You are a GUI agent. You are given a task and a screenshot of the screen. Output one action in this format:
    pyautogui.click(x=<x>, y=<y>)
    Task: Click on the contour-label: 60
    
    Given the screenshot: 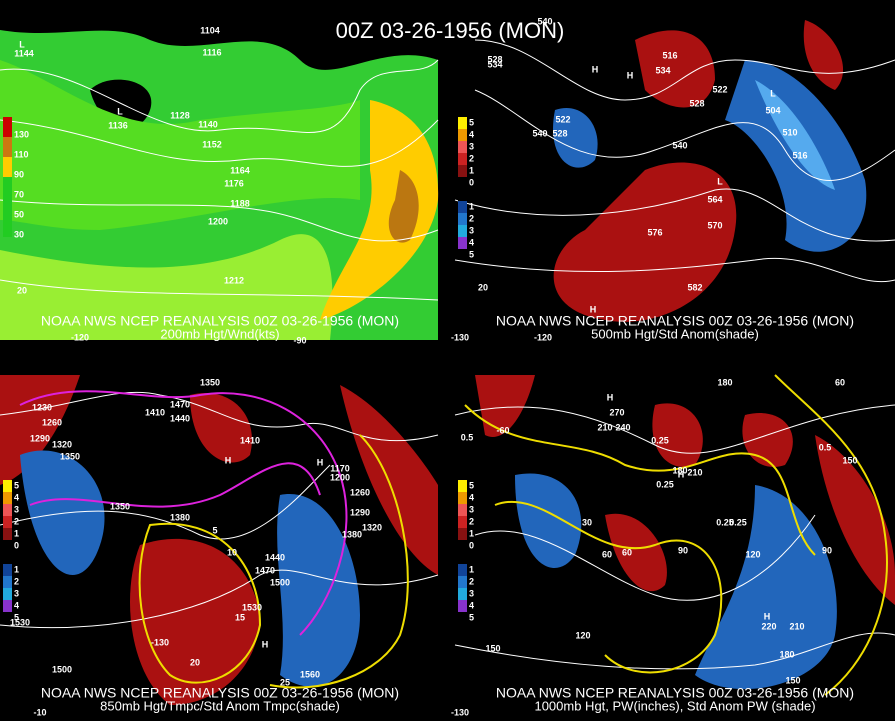 What is the action you would take?
    pyautogui.click(x=840, y=382)
    